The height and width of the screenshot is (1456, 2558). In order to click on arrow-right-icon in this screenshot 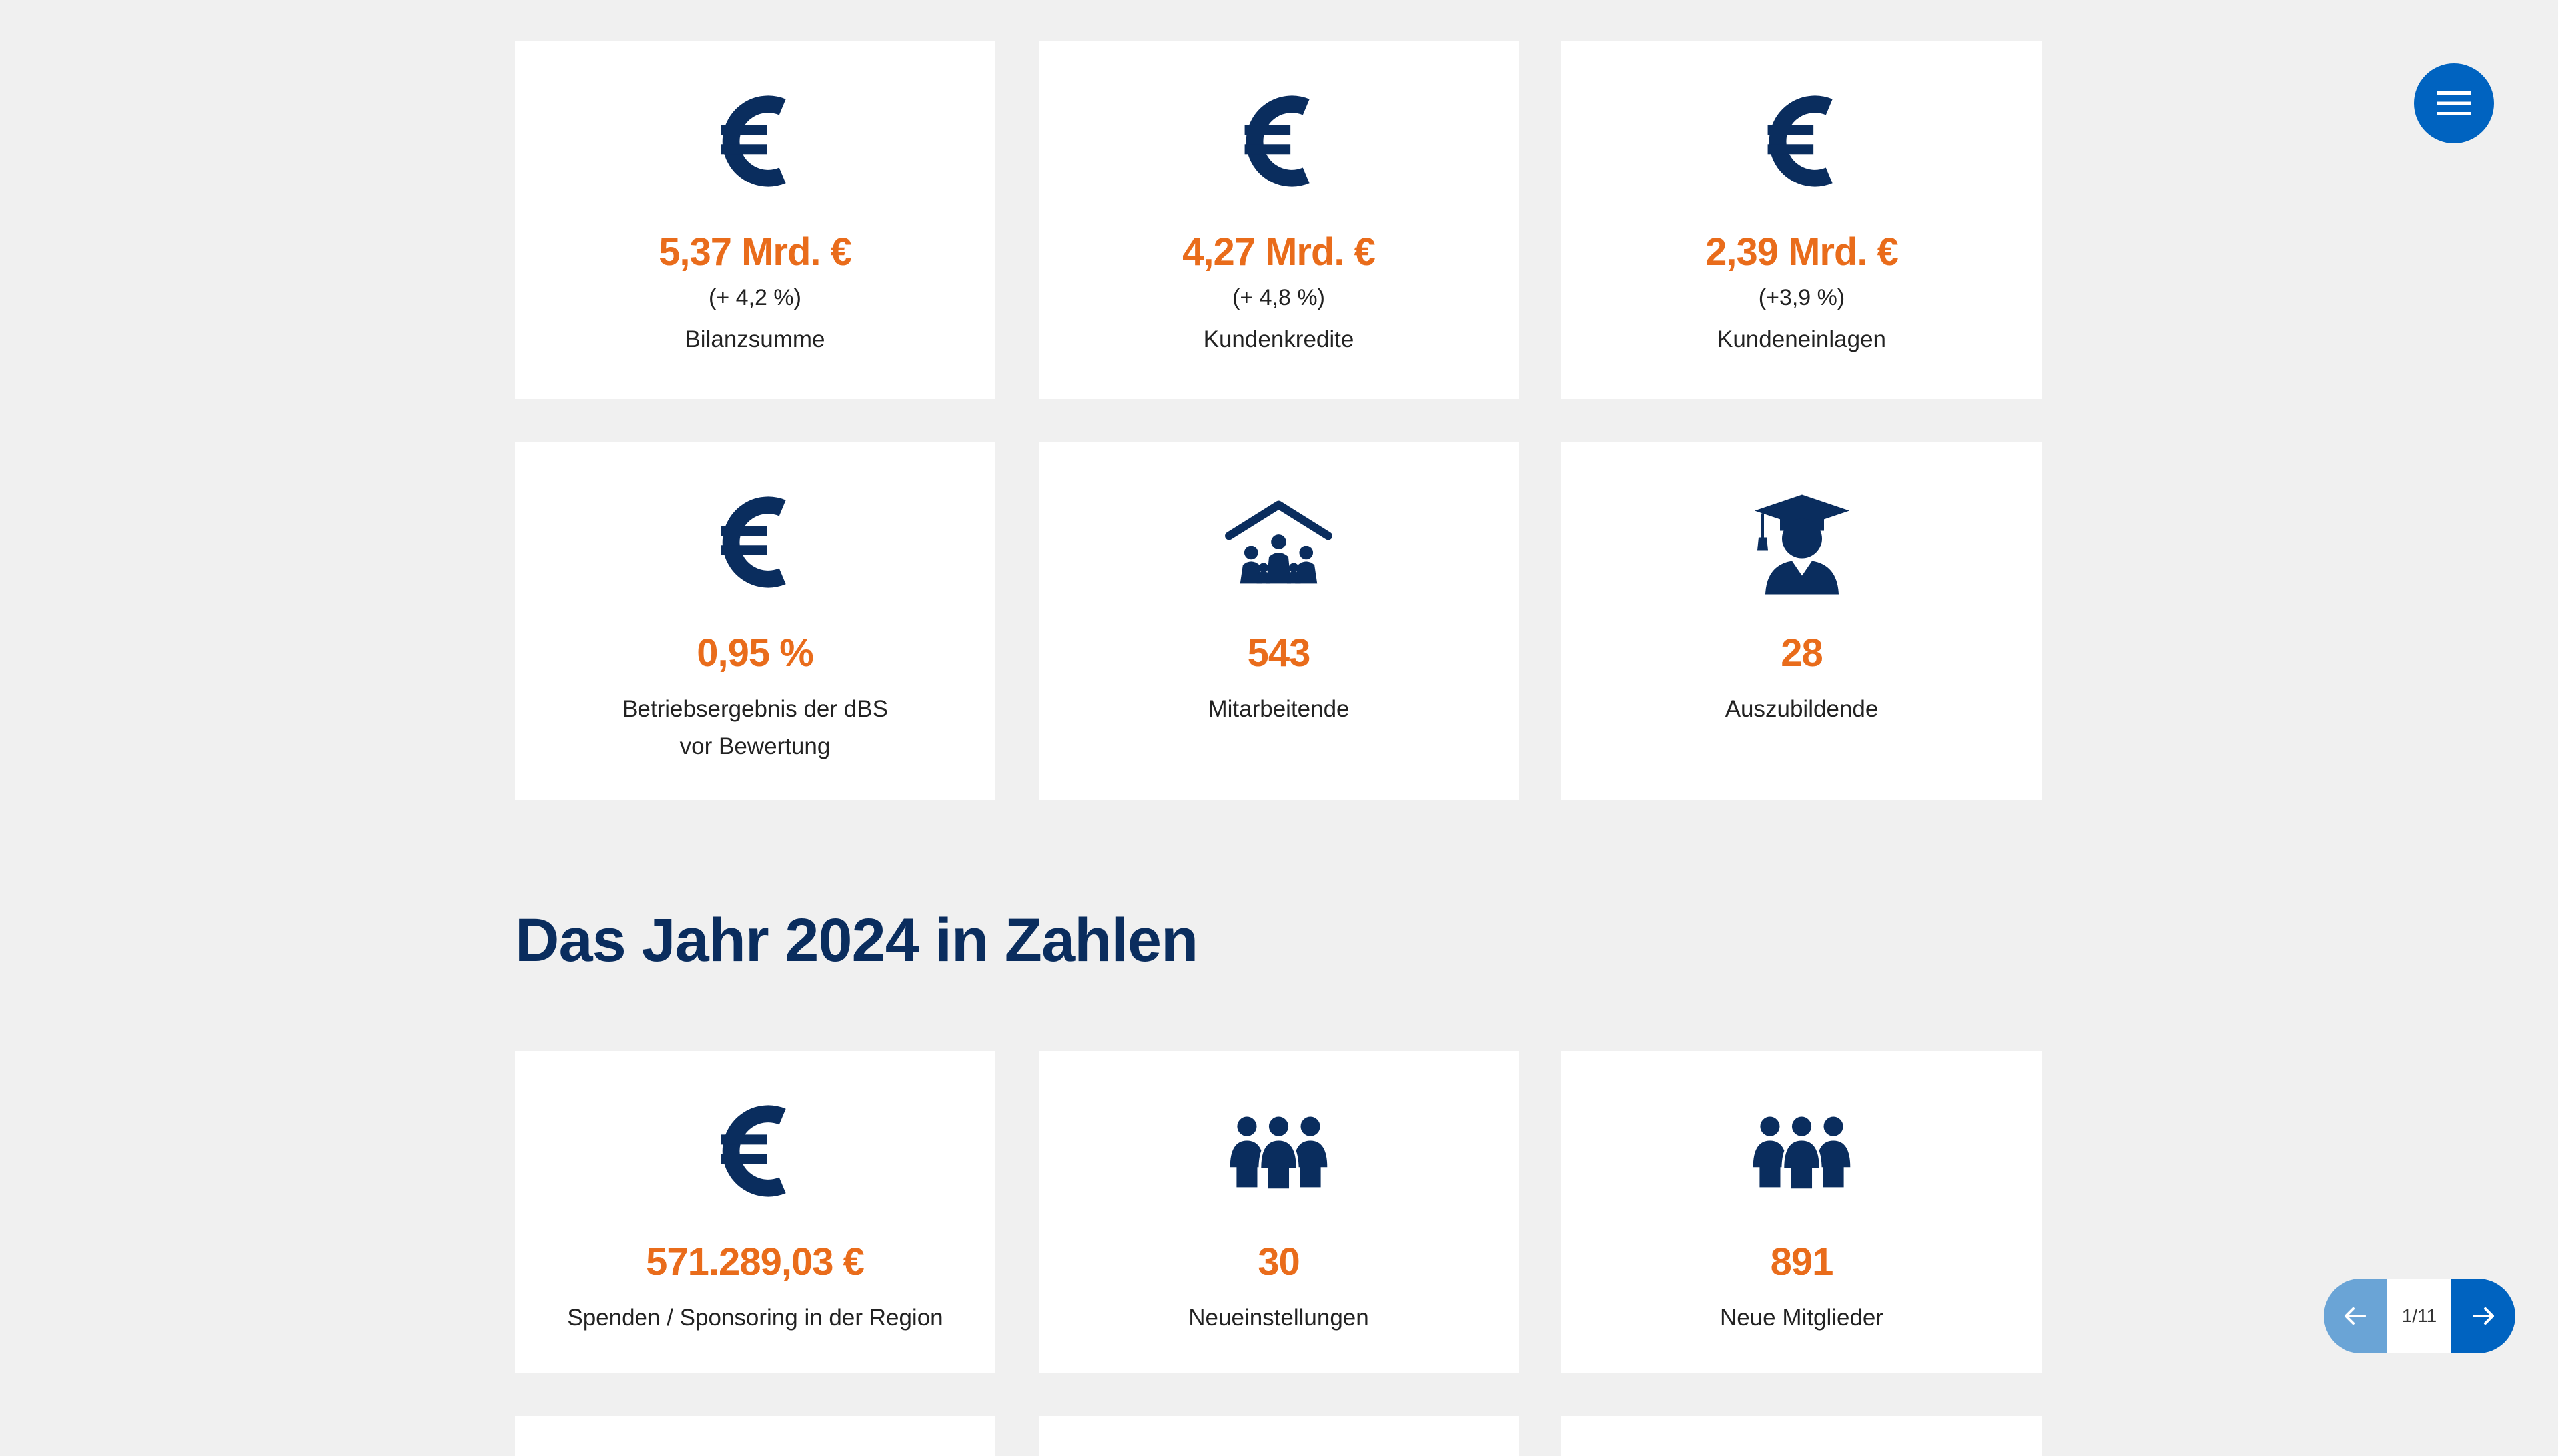, I will do `click(2483, 1316)`.